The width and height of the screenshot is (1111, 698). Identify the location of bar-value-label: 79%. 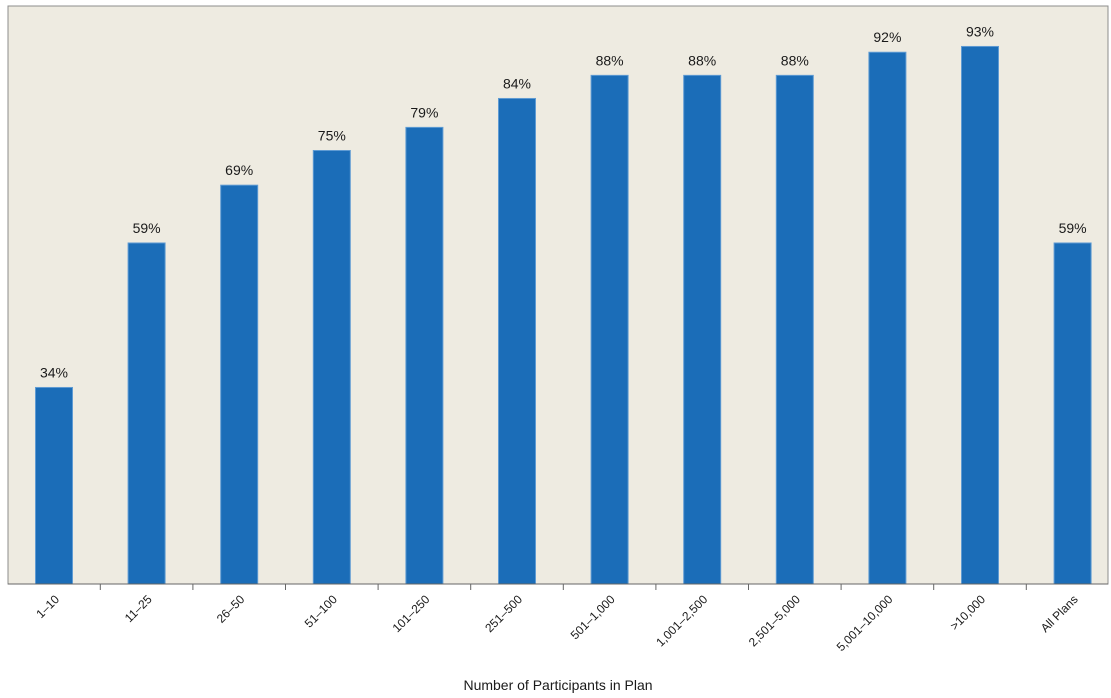
(424, 112).